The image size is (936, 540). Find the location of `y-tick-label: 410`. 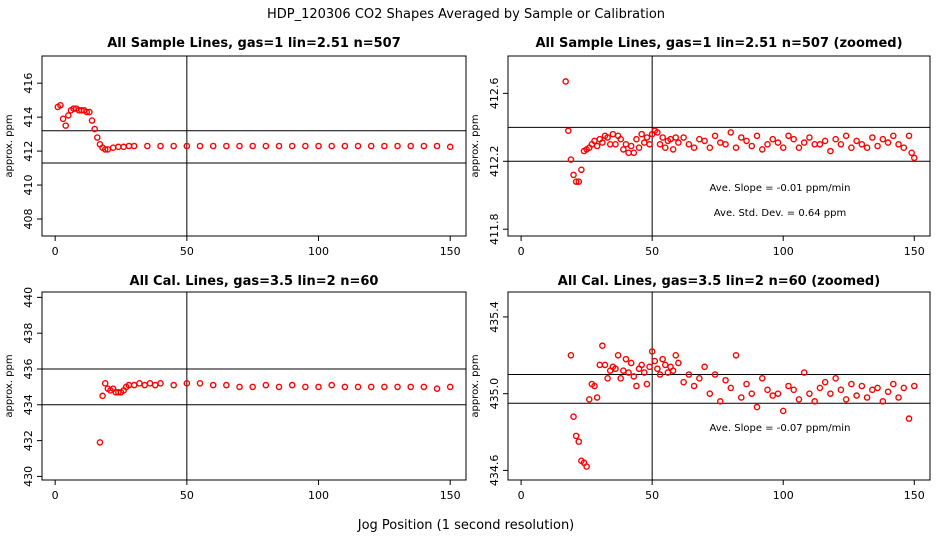

y-tick-label: 410 is located at coordinates (28, 185).